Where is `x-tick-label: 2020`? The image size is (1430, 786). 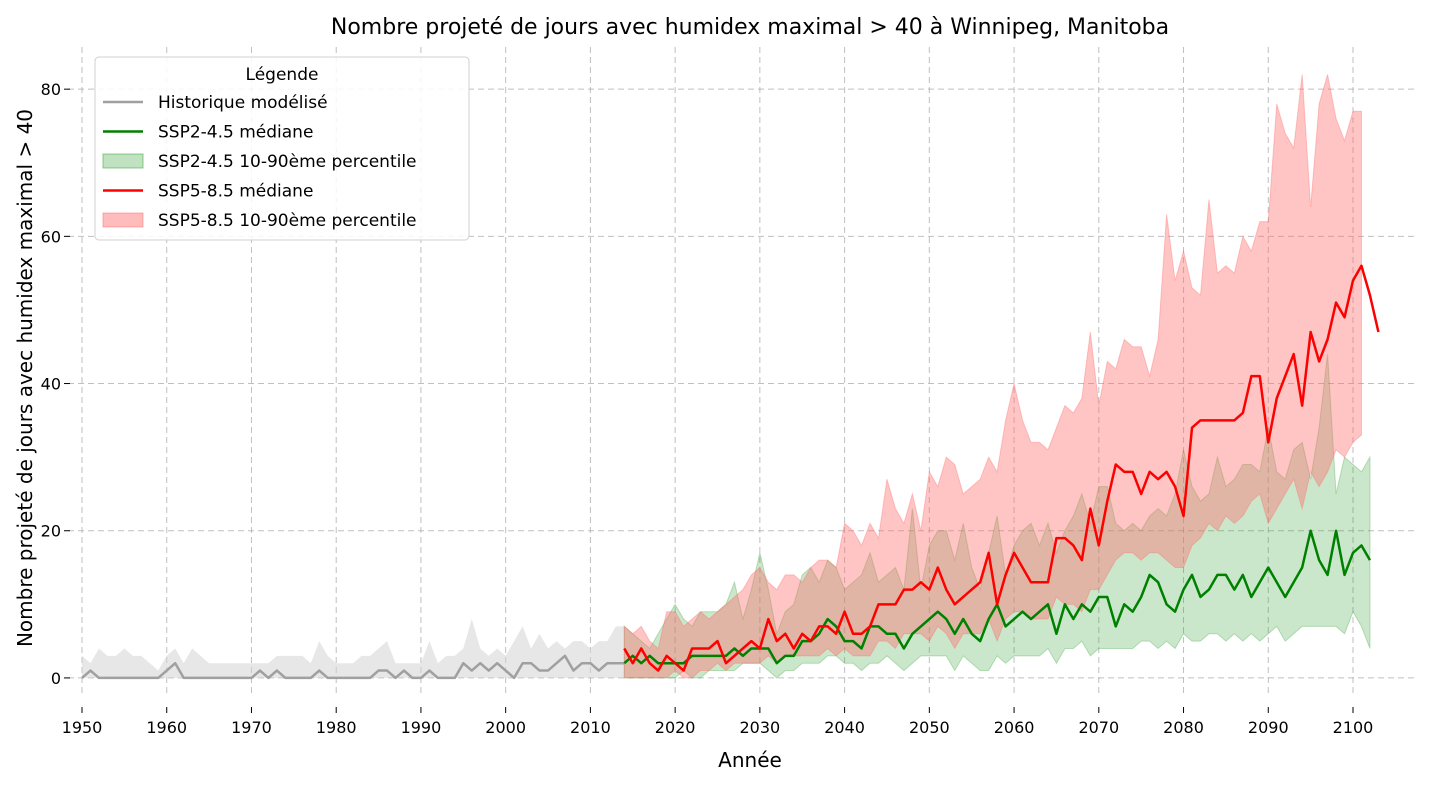 x-tick-label: 2020 is located at coordinates (675, 727).